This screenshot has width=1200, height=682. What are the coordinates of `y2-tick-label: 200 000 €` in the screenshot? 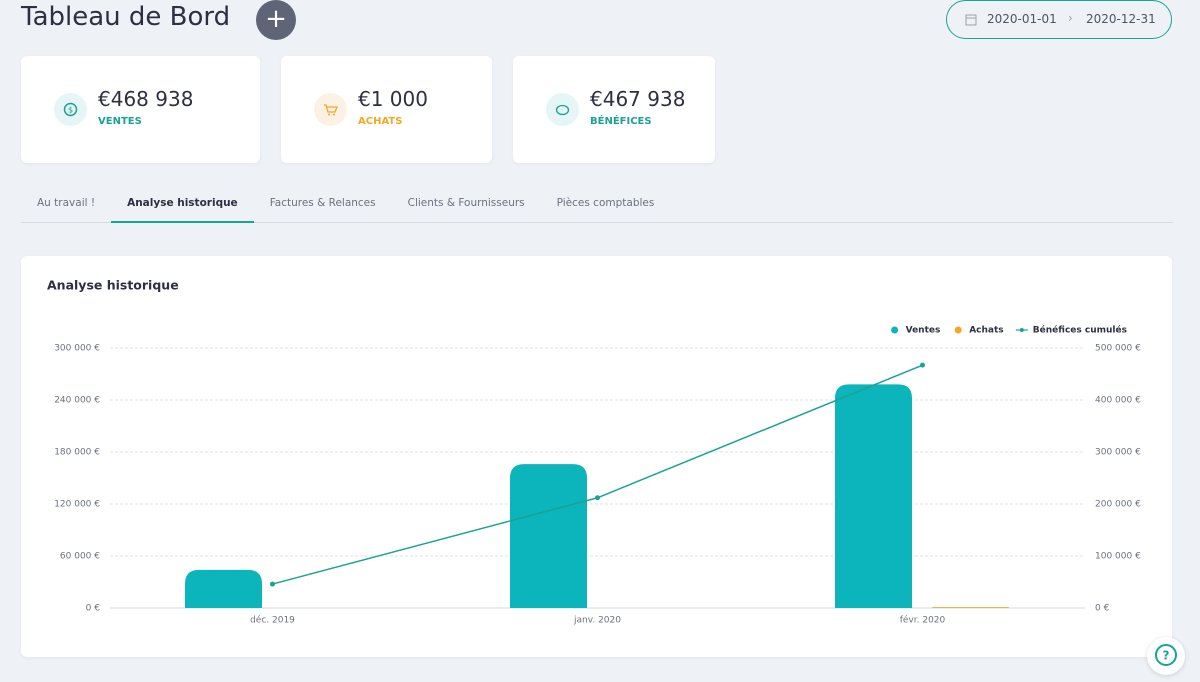 It's located at (1118, 505).